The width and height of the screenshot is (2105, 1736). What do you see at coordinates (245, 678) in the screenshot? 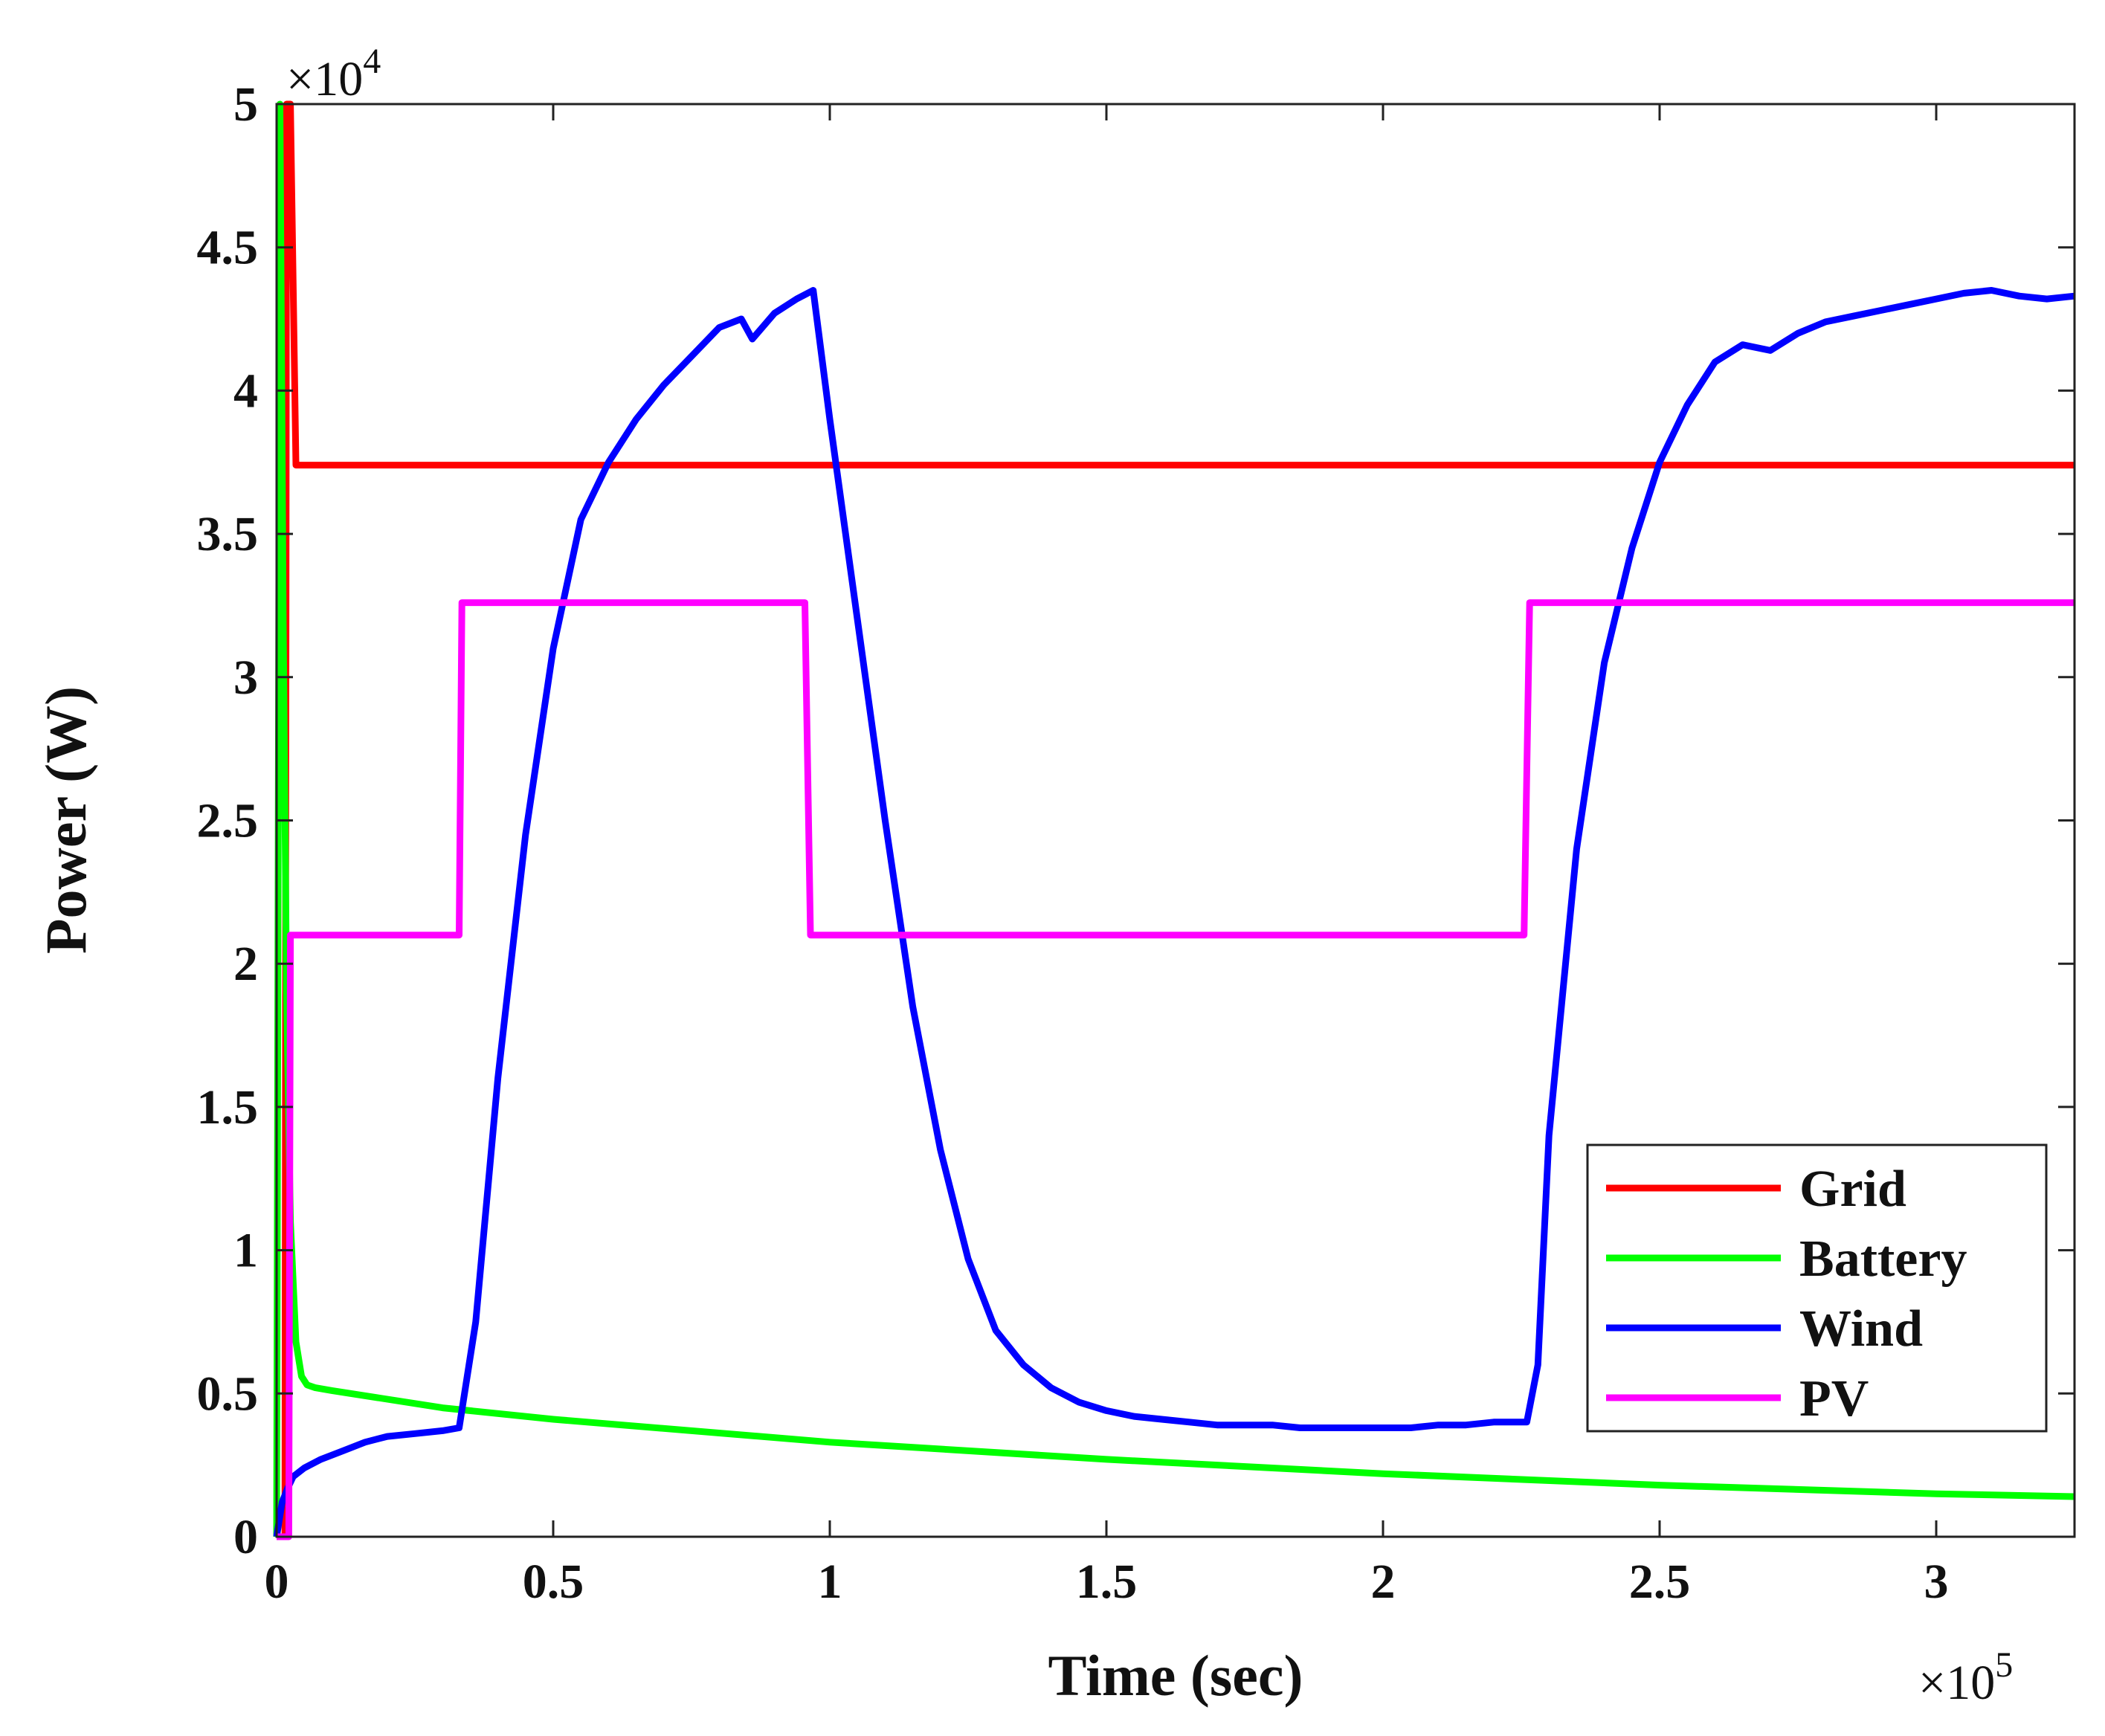
I see `y-tick-label: 3` at bounding box center [245, 678].